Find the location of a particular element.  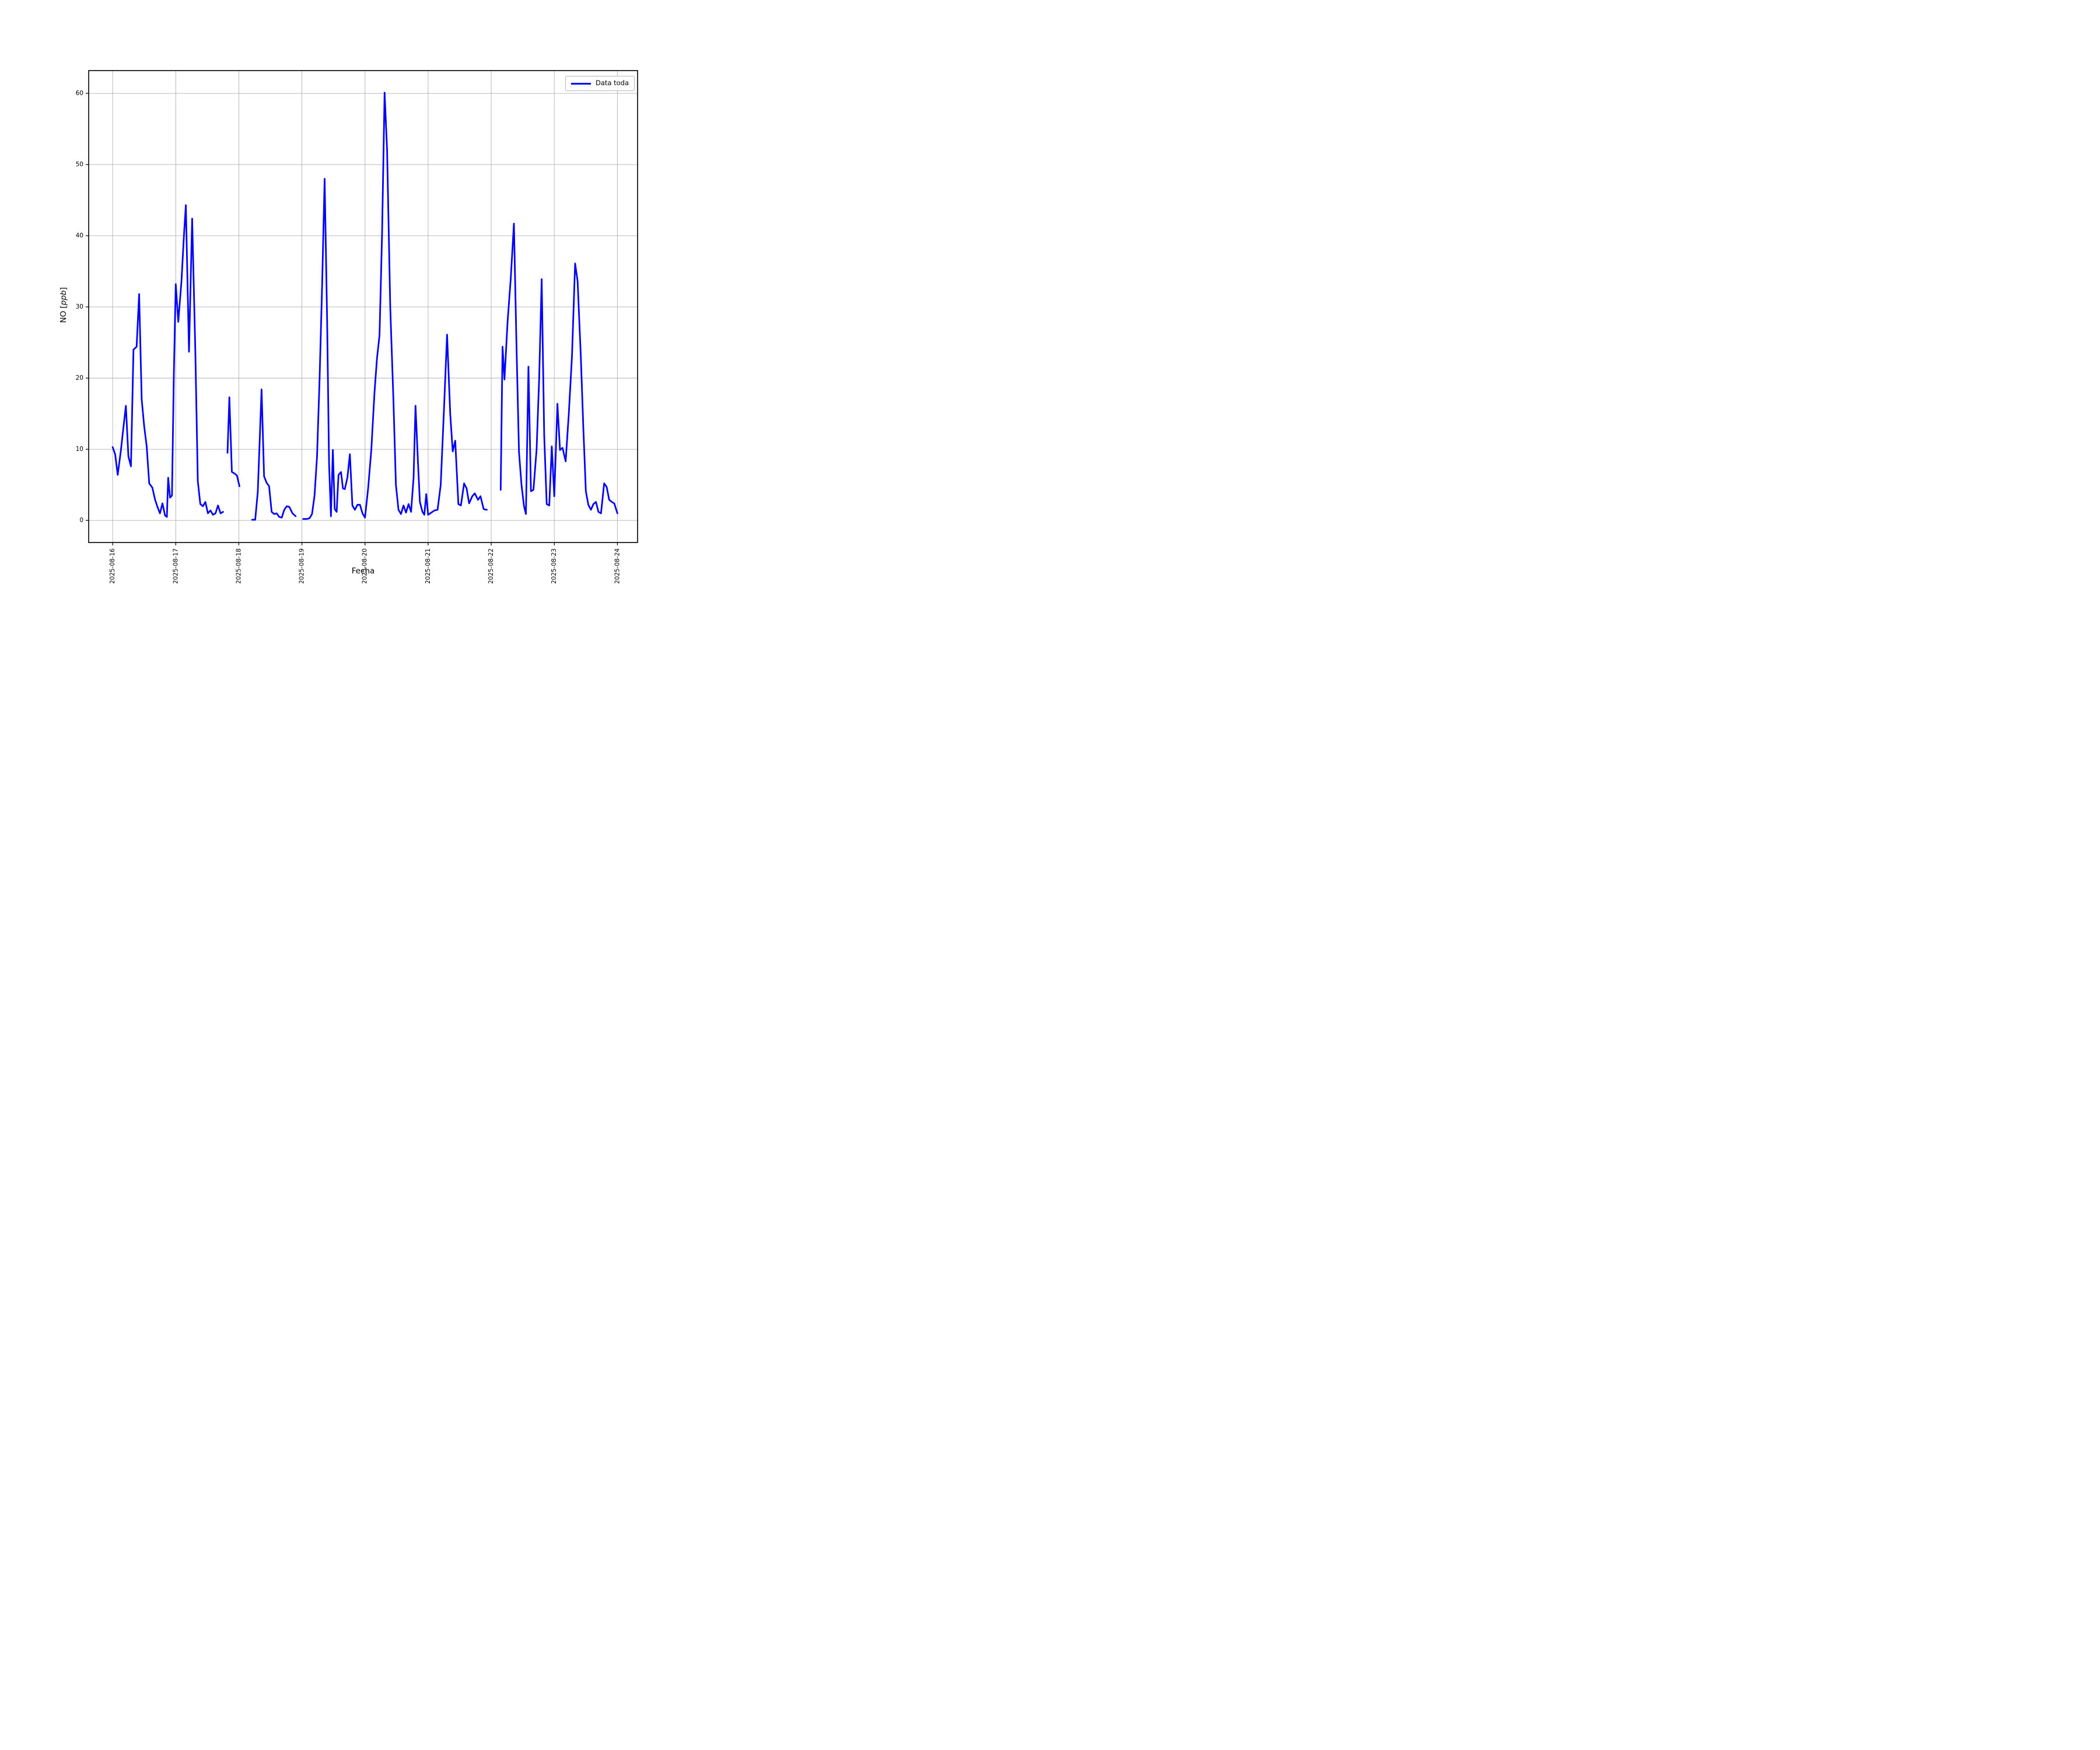

y-tick-label: 40 is located at coordinates (79, 235).